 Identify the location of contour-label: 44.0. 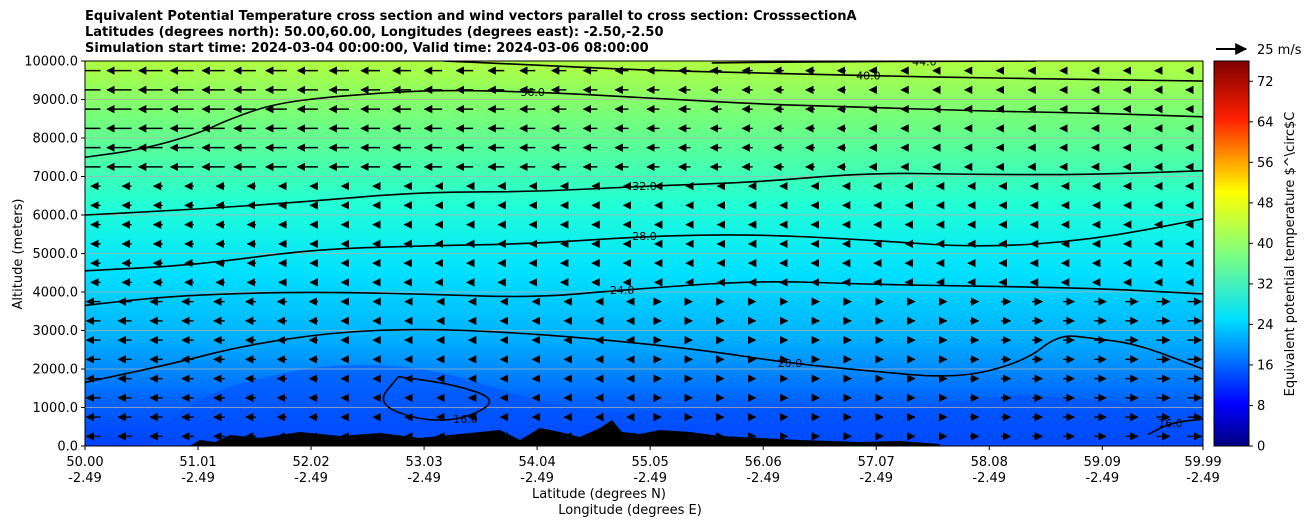
(924, 61).